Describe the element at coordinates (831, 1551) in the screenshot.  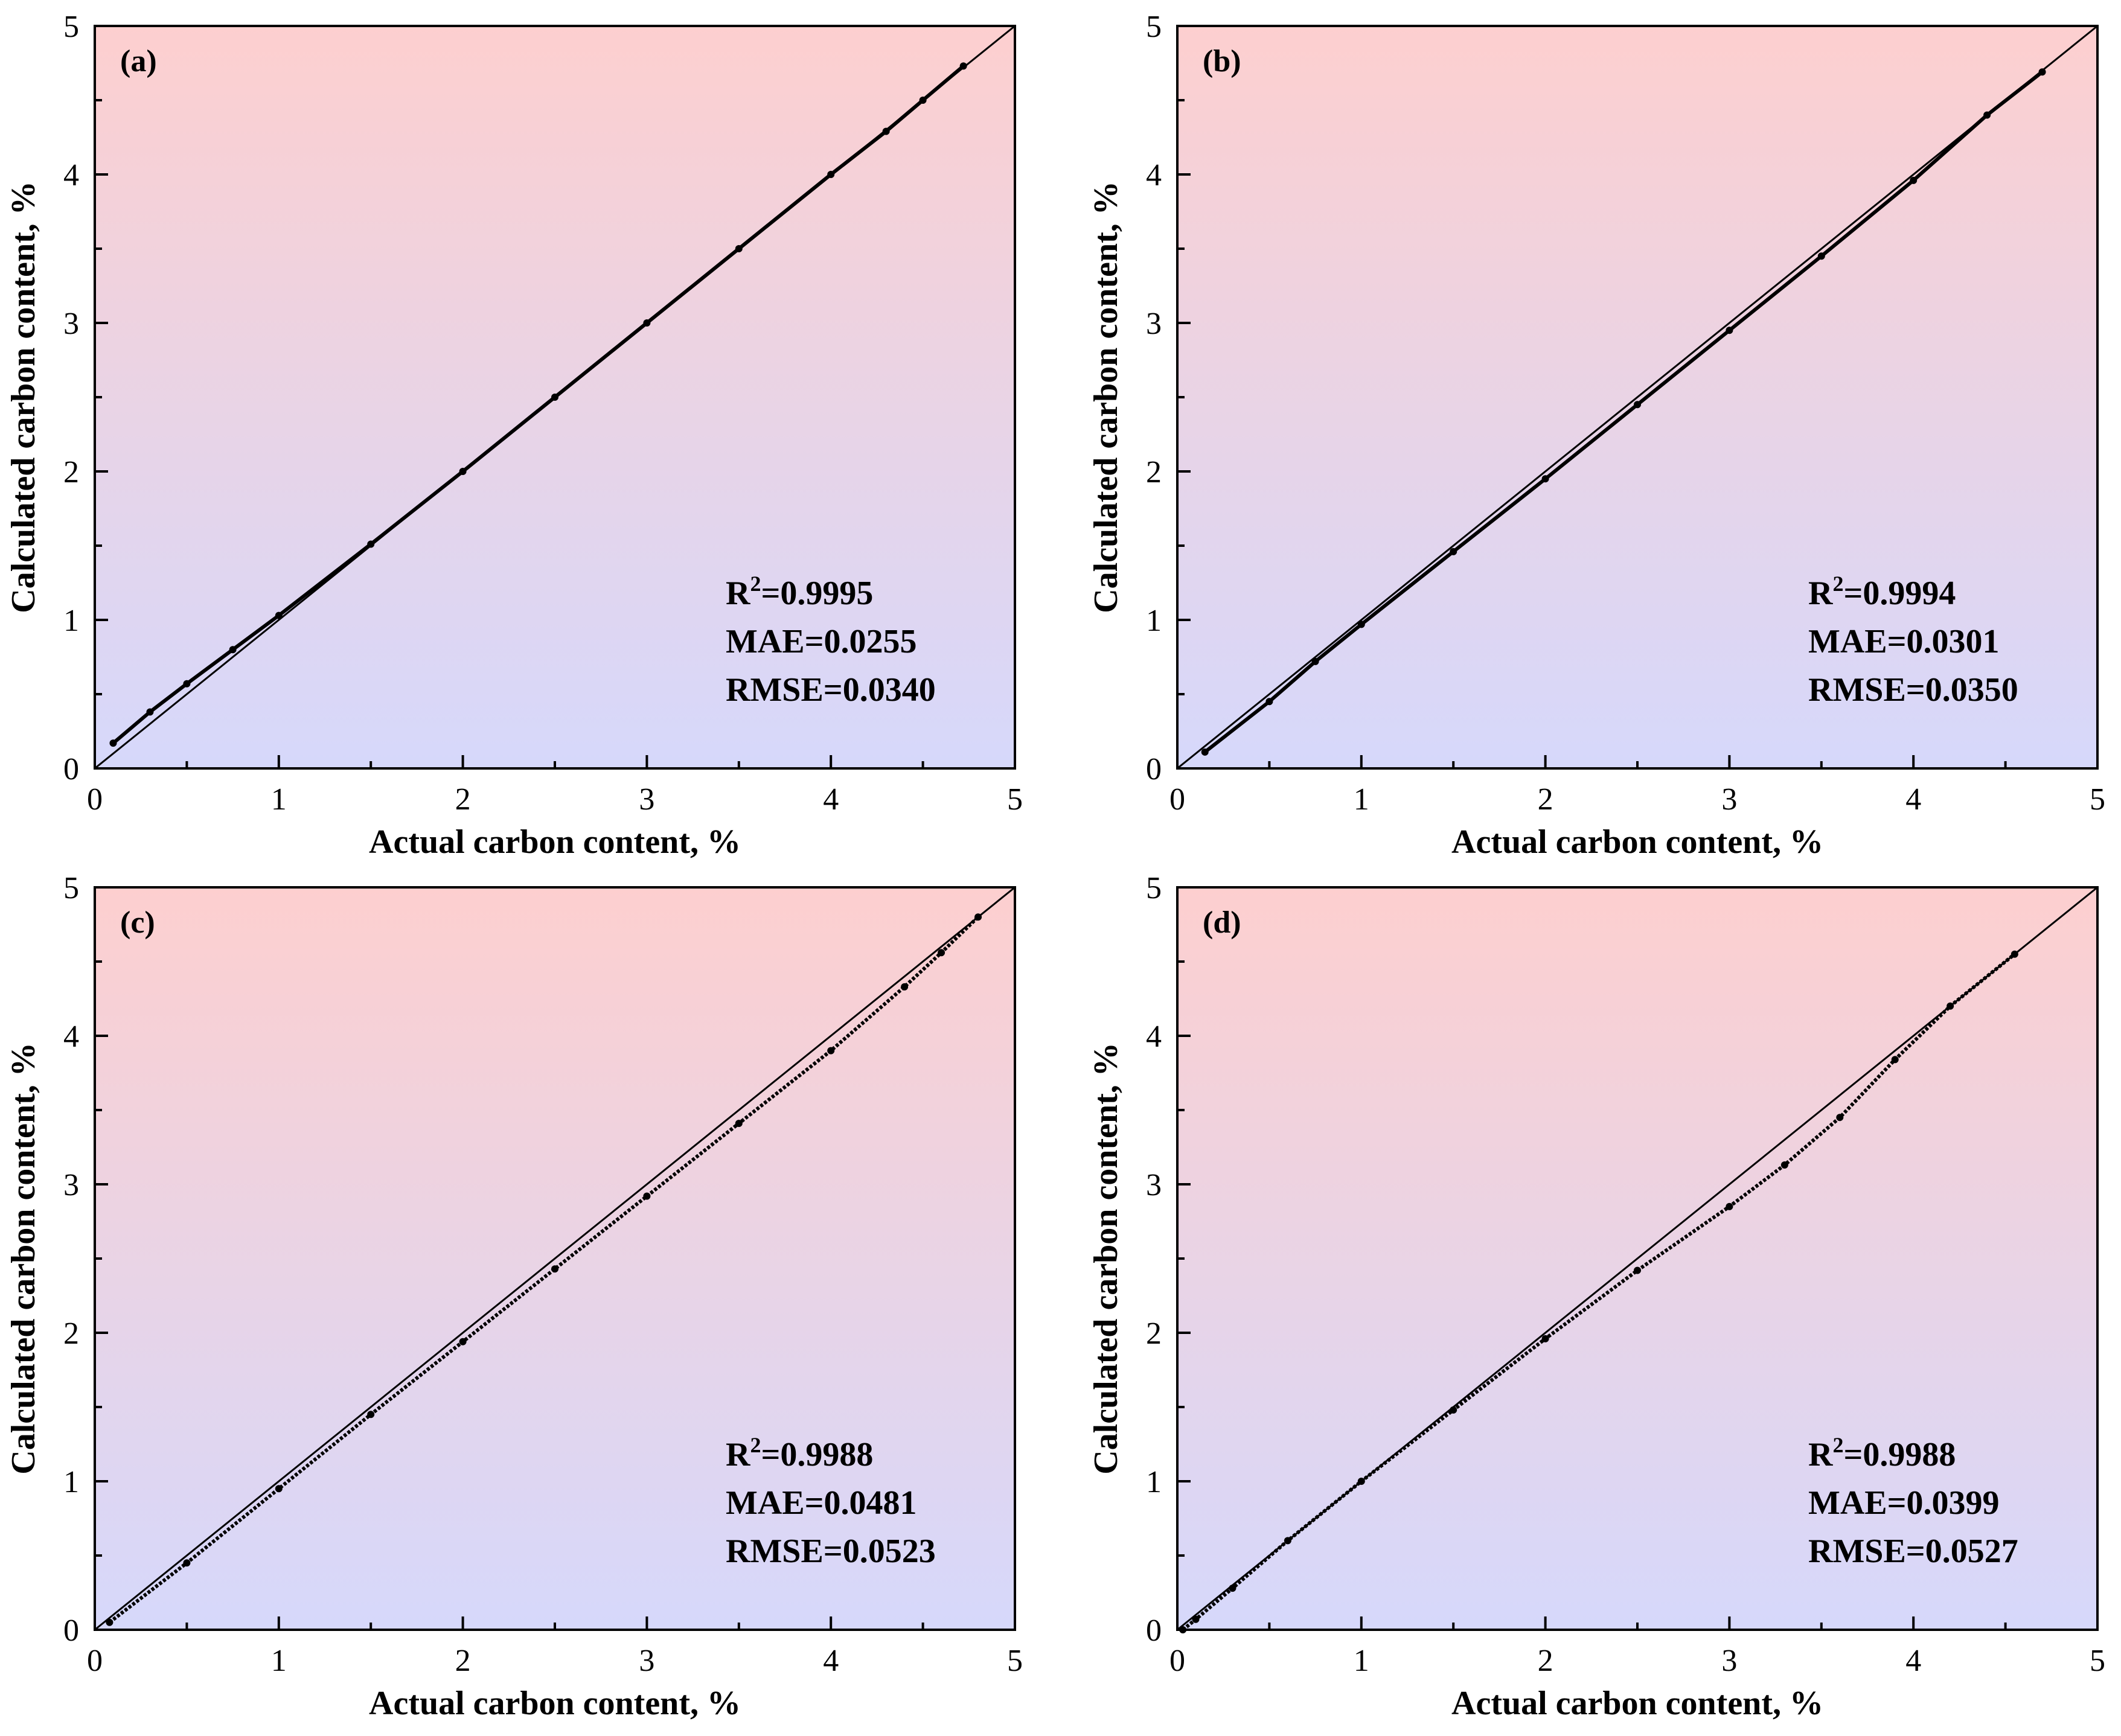
I see `rmse-stat: RMSE=0.0523` at that location.